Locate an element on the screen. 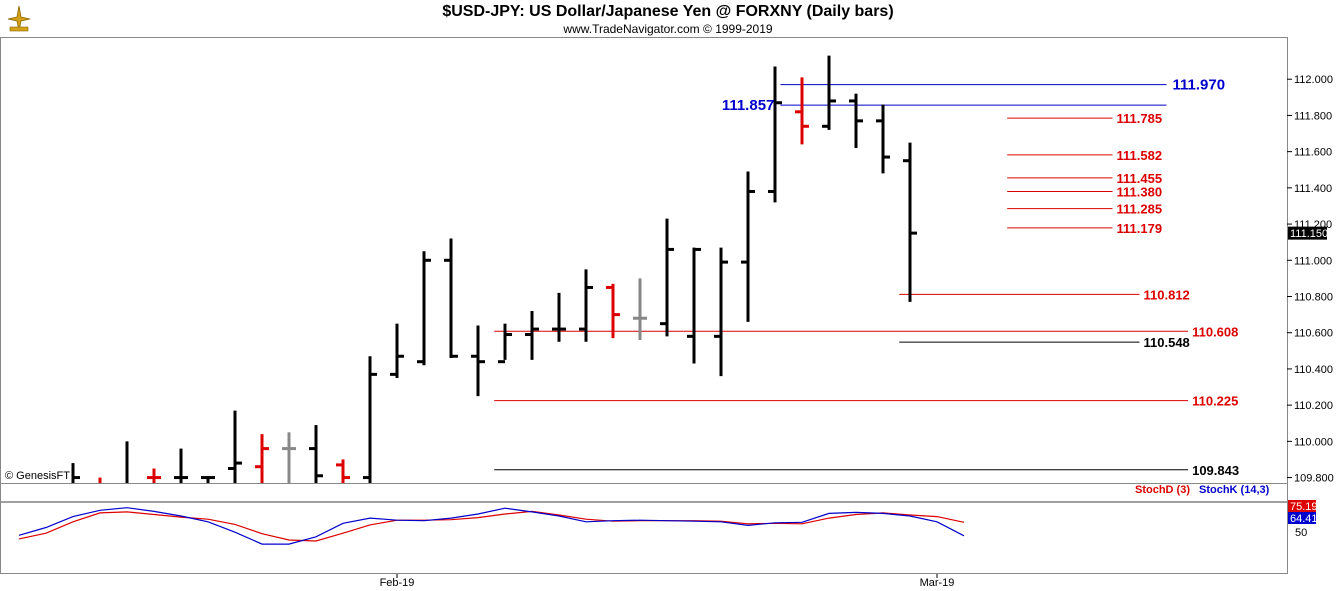 The image size is (1336, 591). chart-subtitle: www.TradeNavigator.com © 1999-2019 is located at coordinates (668, 29).